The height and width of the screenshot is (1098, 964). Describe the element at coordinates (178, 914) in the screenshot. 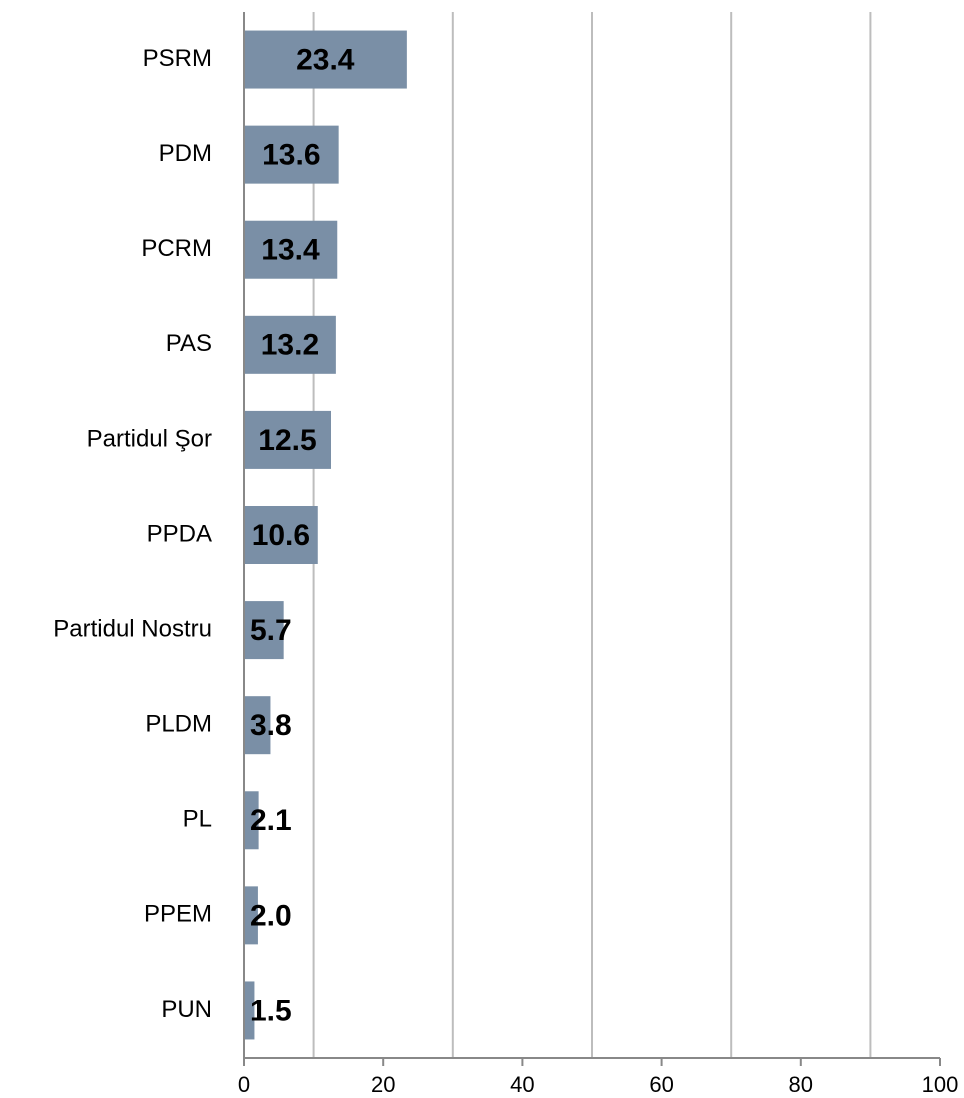

I see `y-tick-label: PPEM` at that location.